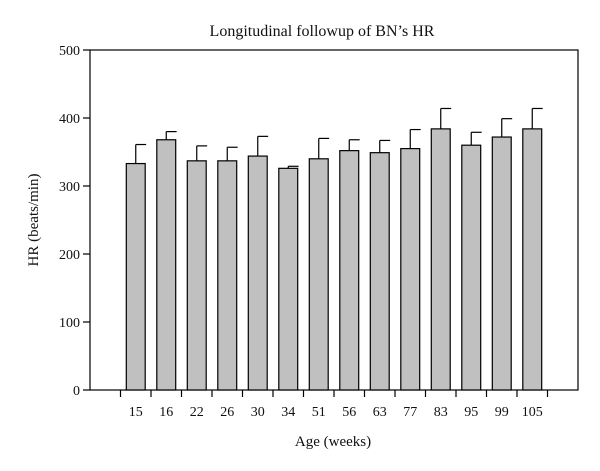 This screenshot has height=471, width=600. Describe the element at coordinates (502, 412) in the screenshot. I see `x-tick-label: 99` at that location.